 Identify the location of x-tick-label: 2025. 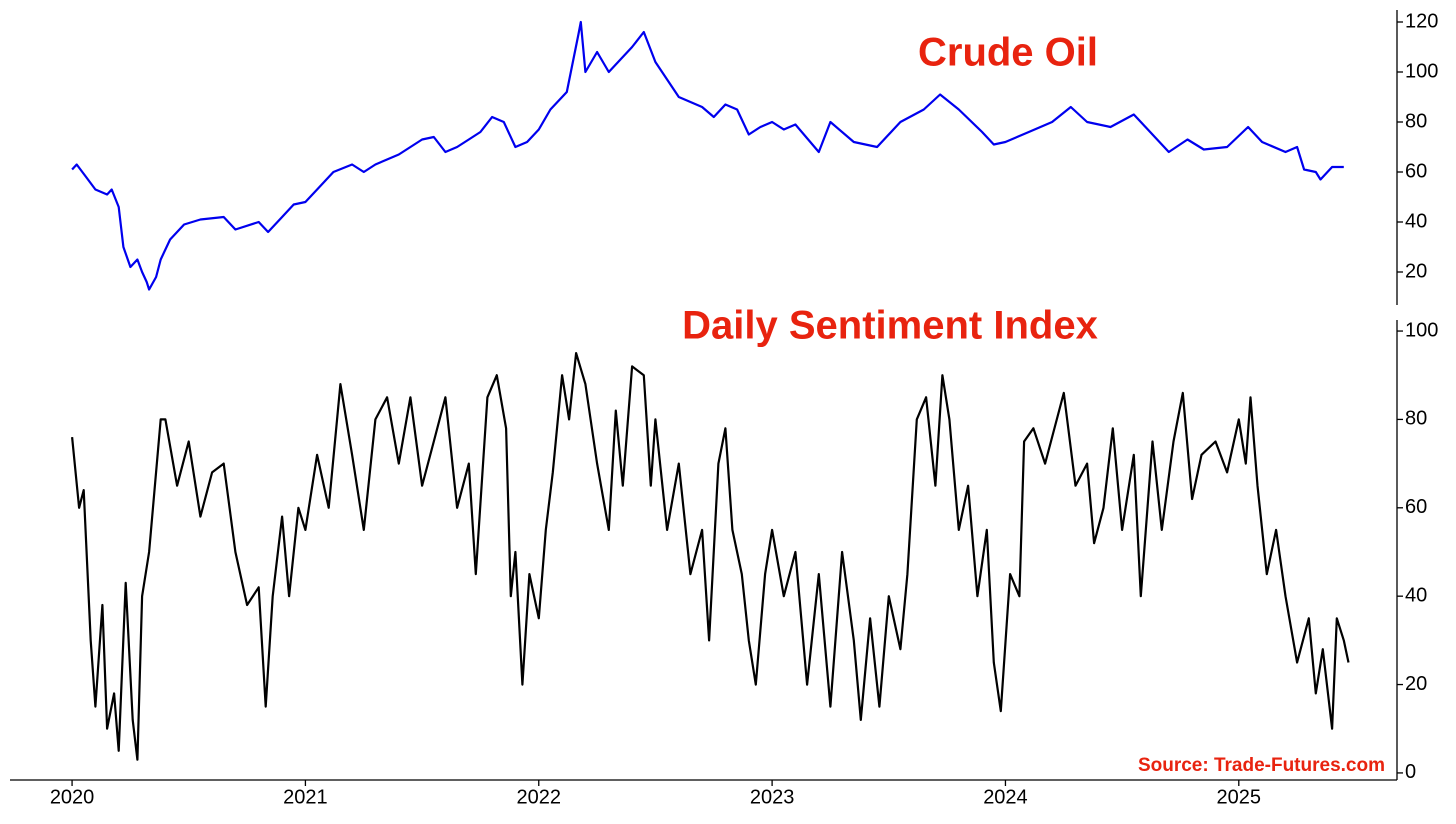
(1239, 797).